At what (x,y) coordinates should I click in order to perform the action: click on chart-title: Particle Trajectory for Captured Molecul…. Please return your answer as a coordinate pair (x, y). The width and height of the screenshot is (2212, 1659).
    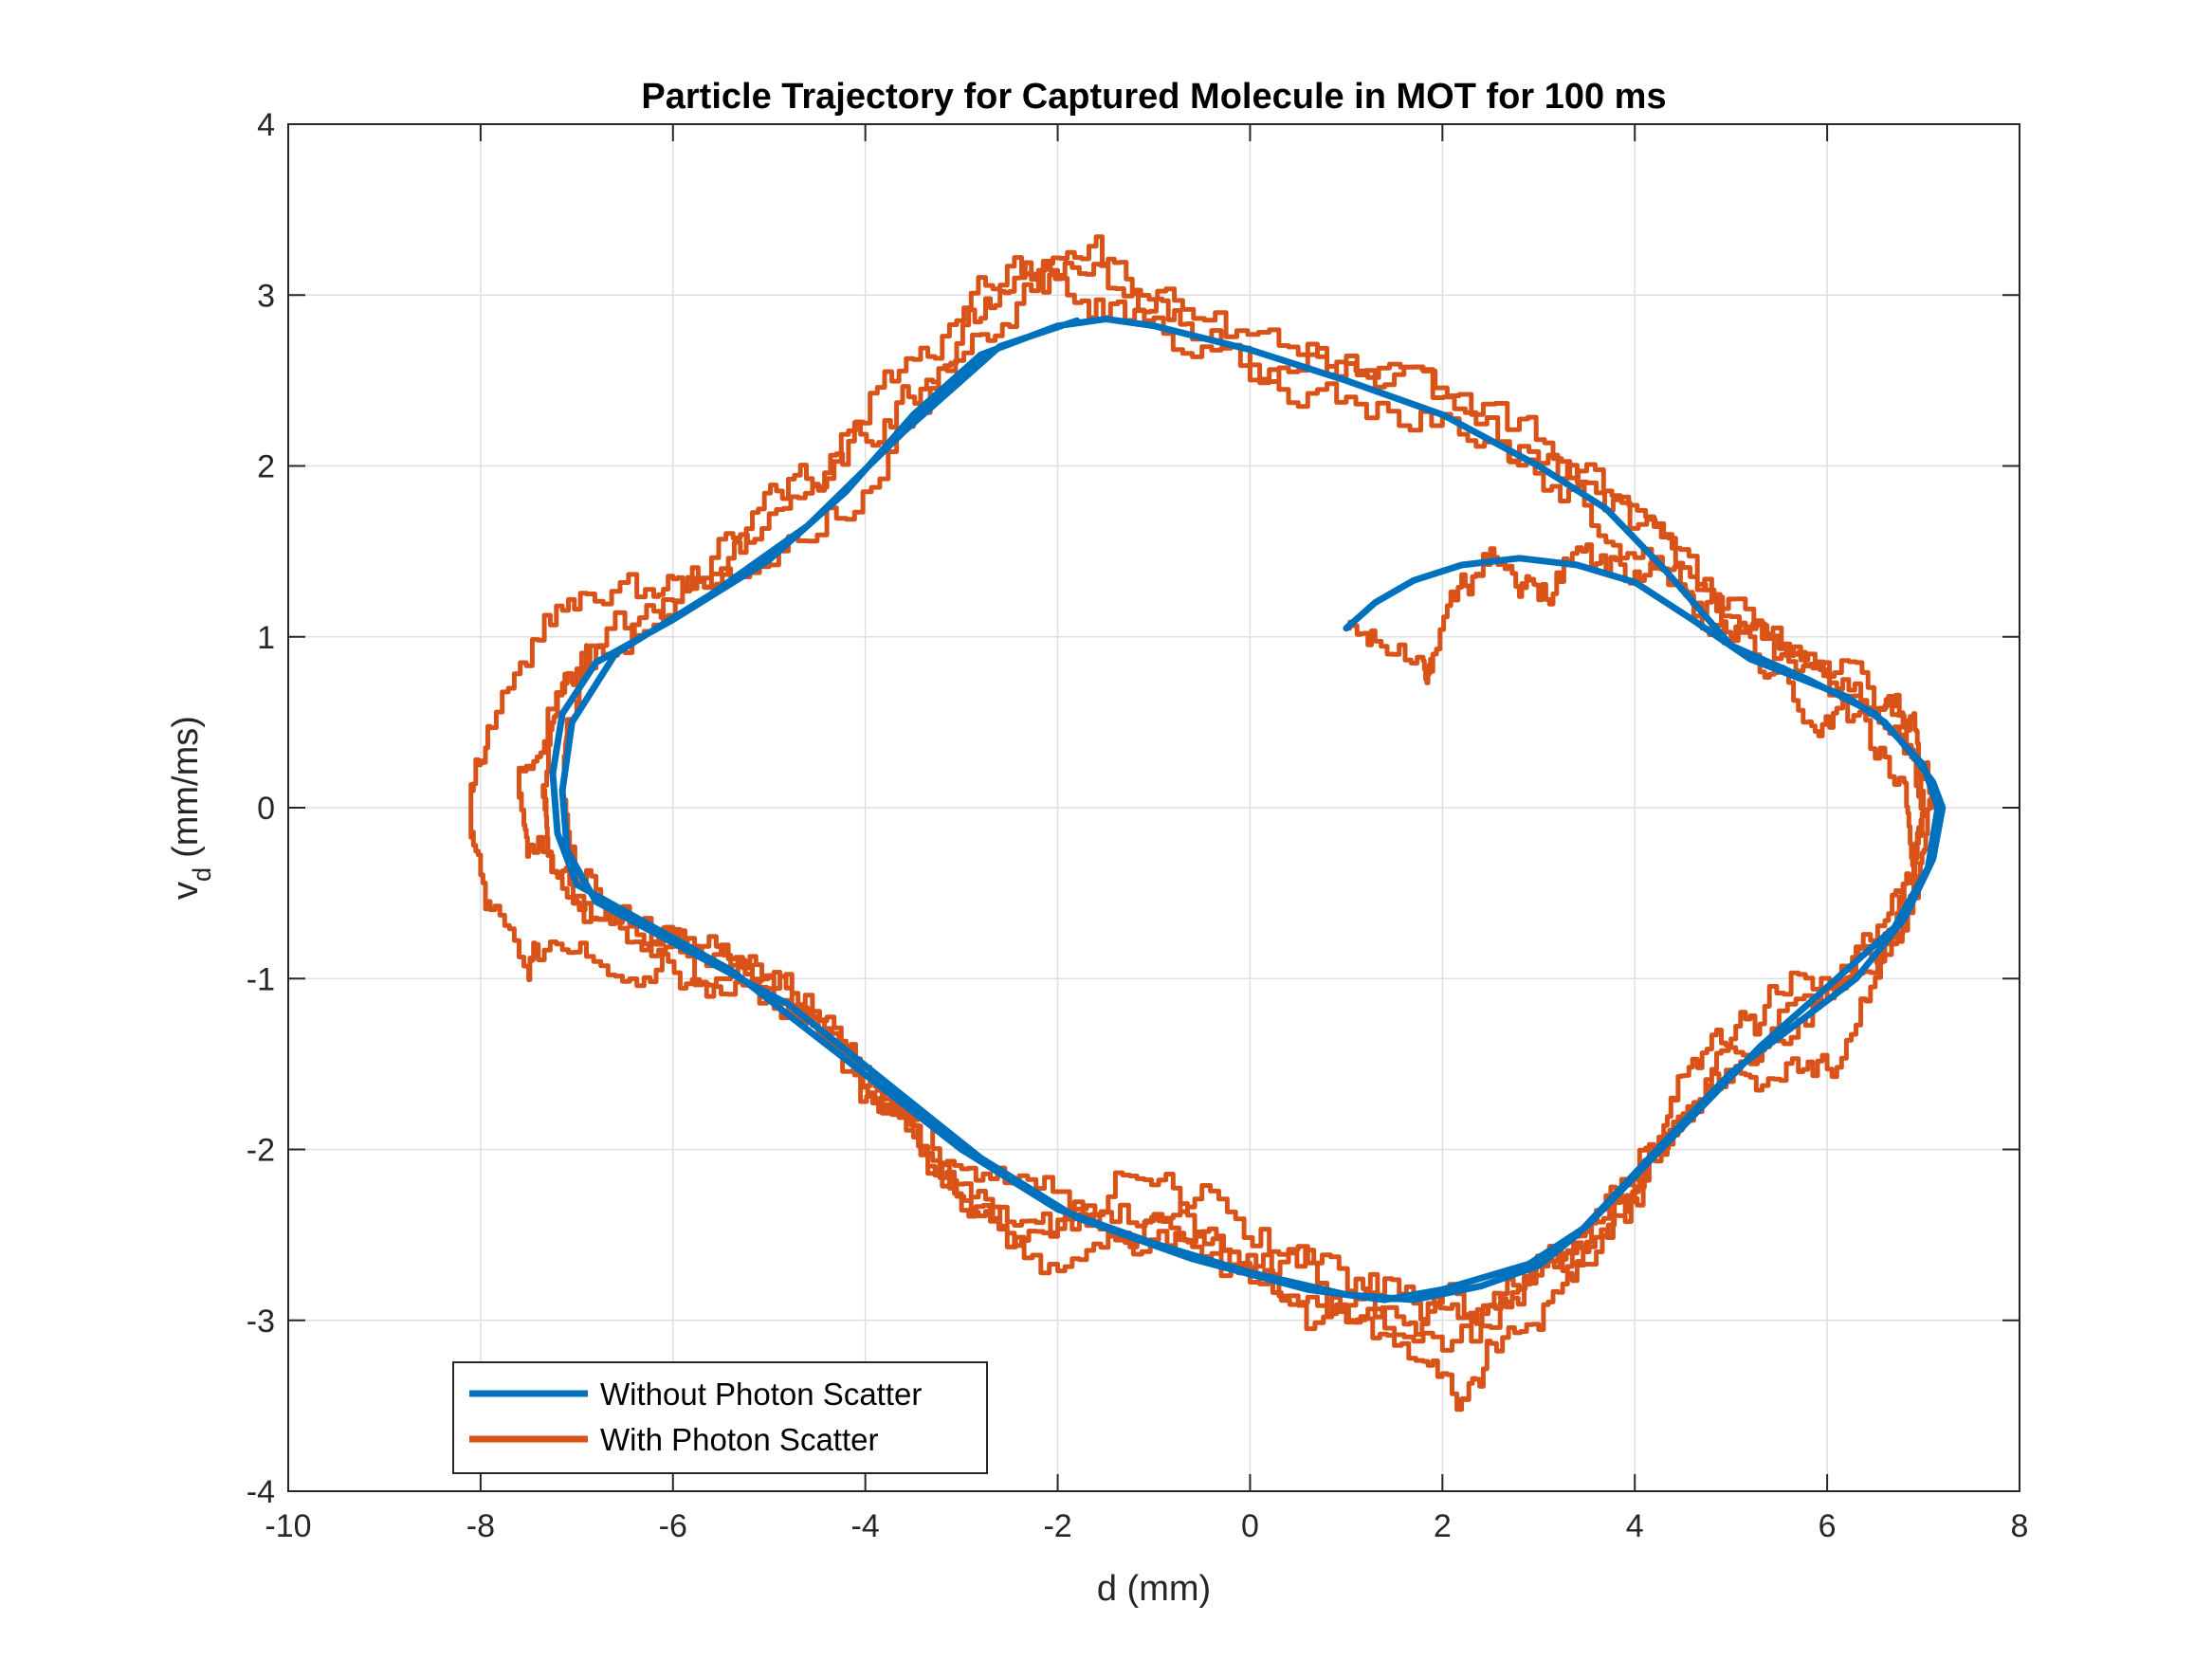
    Looking at the image, I should click on (1153, 97).